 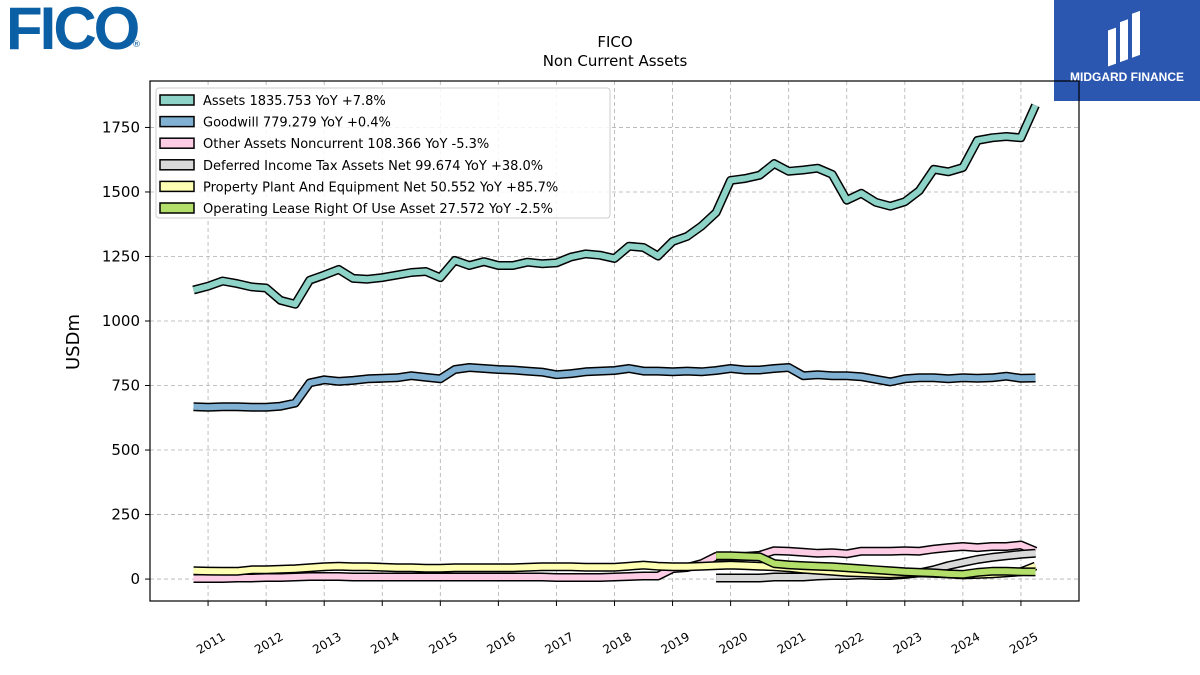 I want to click on y-tick-label: 1500, so click(x=121, y=192).